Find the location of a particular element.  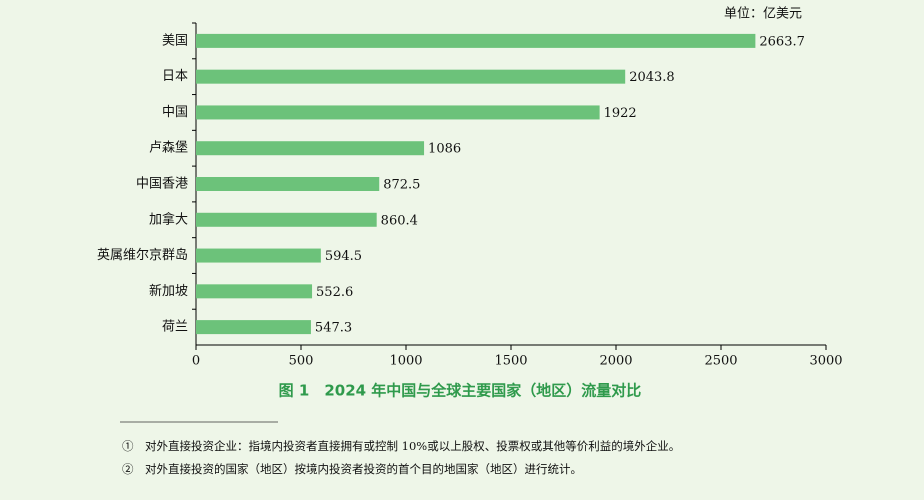

unit-label: 单位：亿美元 is located at coordinates (763, 14).